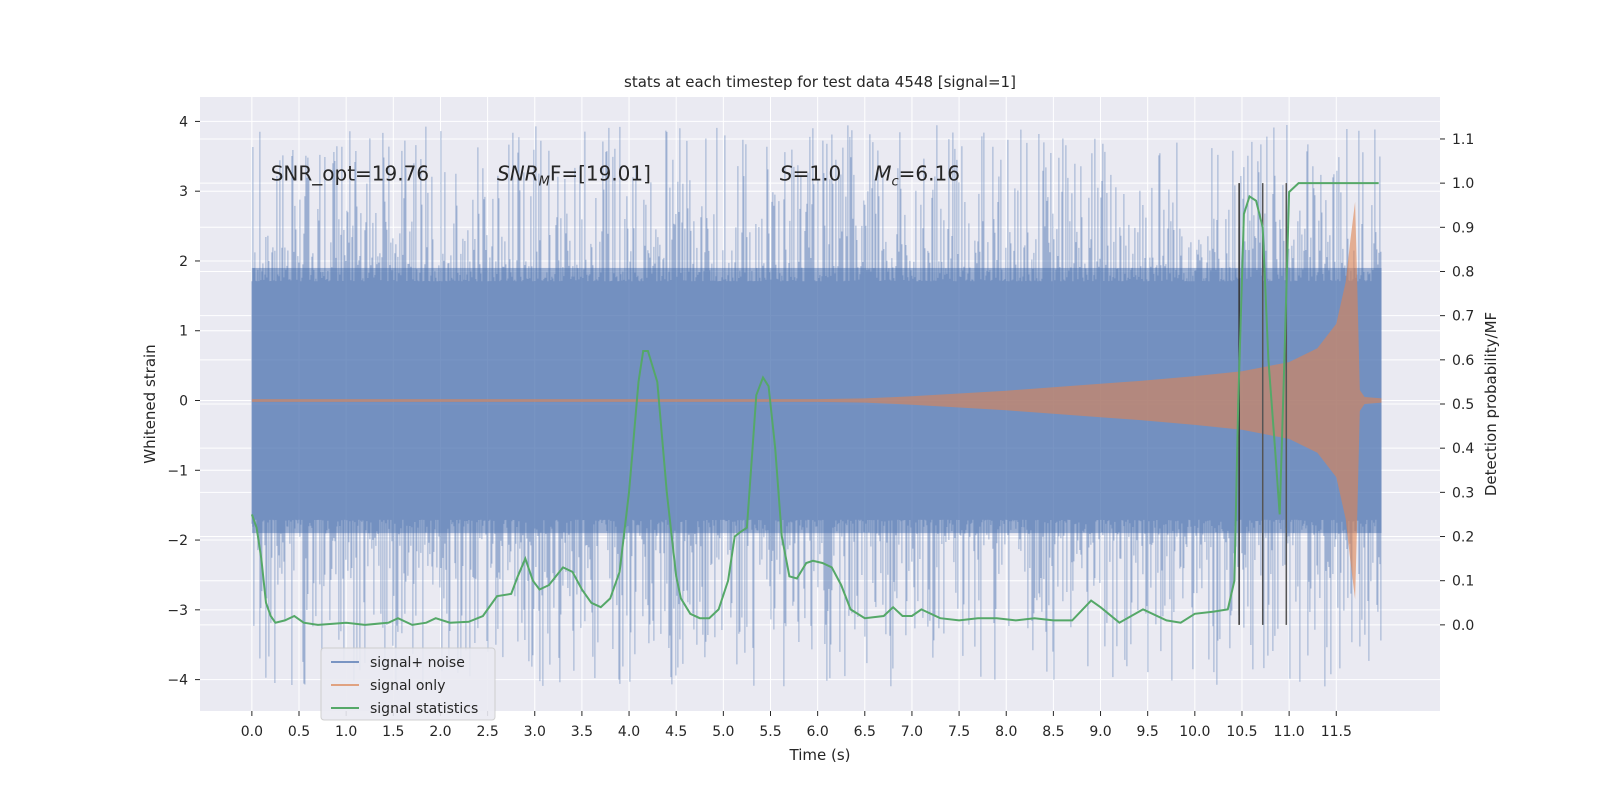  What do you see at coordinates (177, 541) in the screenshot?
I see `y-tick-label-6: −2` at bounding box center [177, 541].